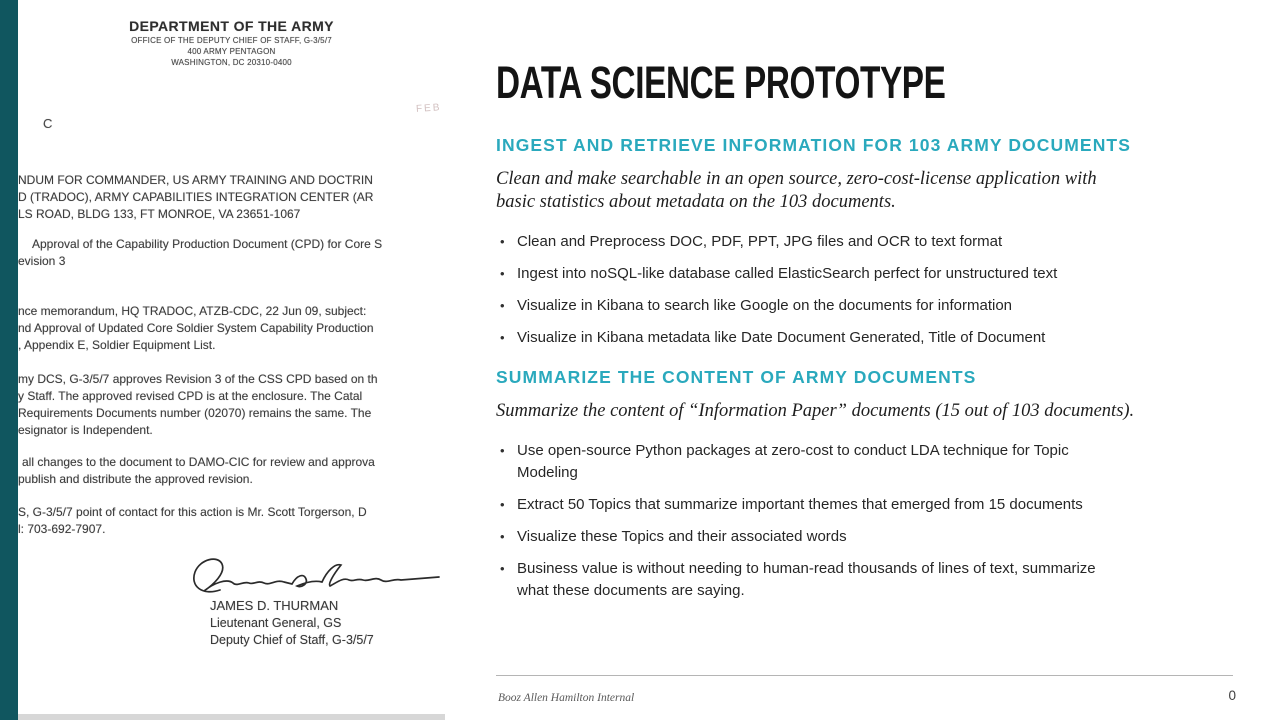 This screenshot has height=720, width=1280. What do you see at coordinates (721, 82) in the screenshot?
I see `slide-title-text: DATA SCIENCE PROTOTYPE` at bounding box center [721, 82].